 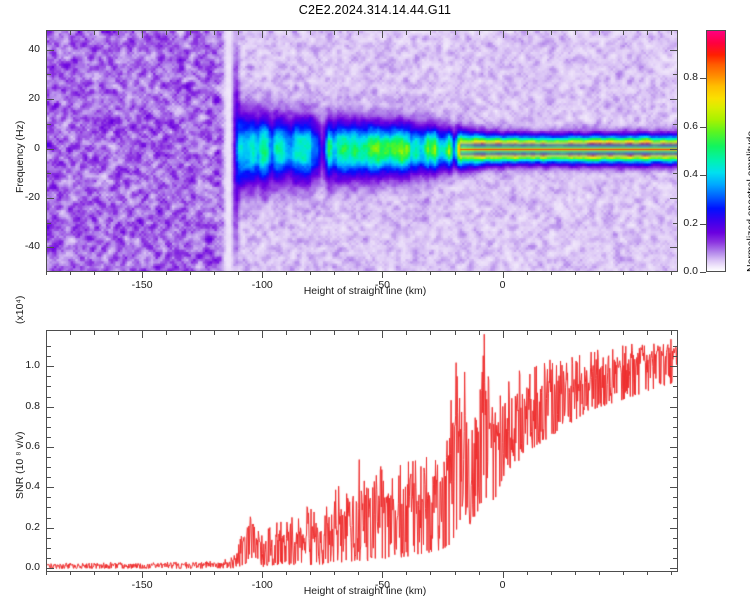 What do you see at coordinates (50, 99) in the screenshot?
I see `spectrogram-ytick` at bounding box center [50, 99].